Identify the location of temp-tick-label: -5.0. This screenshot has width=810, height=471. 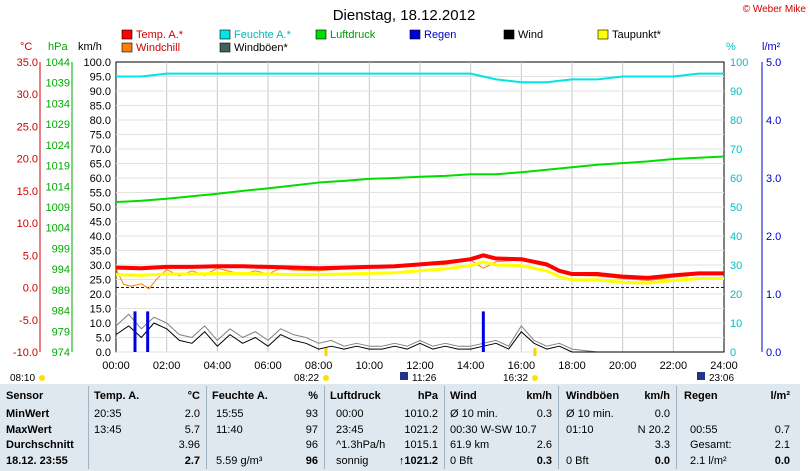
(28, 321).